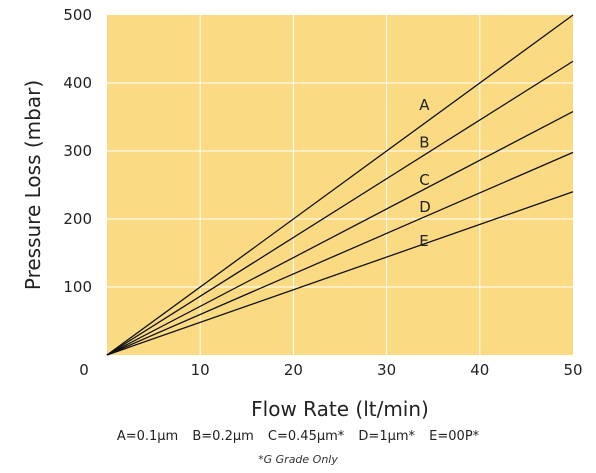 This screenshot has width=596, height=473. What do you see at coordinates (200, 370) in the screenshot?
I see `x-tick-label: 10` at bounding box center [200, 370].